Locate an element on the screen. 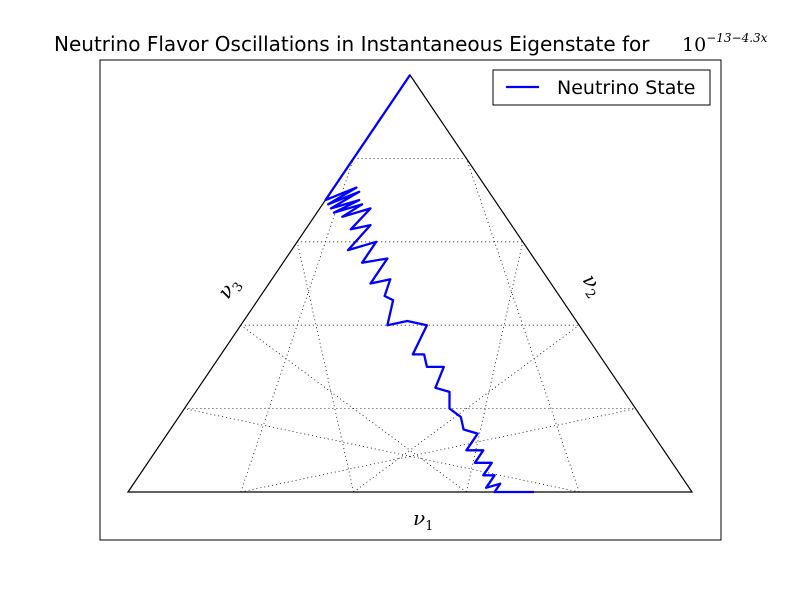  axis-label-nu1-sub: 1 is located at coordinates (429, 526).